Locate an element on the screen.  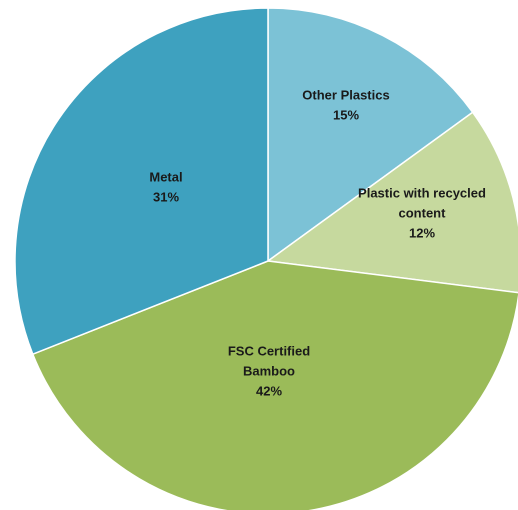
pie-slice-value-0: 15% is located at coordinates (346, 114).